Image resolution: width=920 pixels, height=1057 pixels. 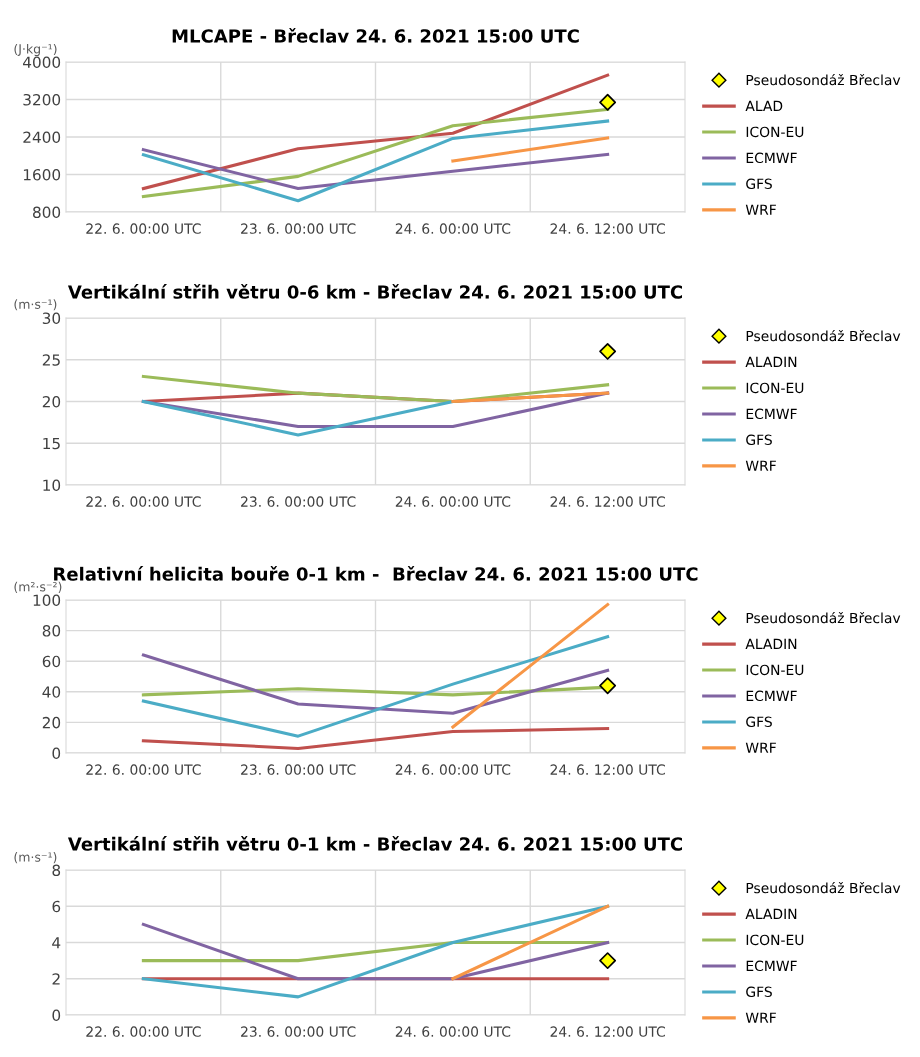 What do you see at coordinates (42, 62) in the screenshot?
I see `y-tick-label: 4000` at bounding box center [42, 62].